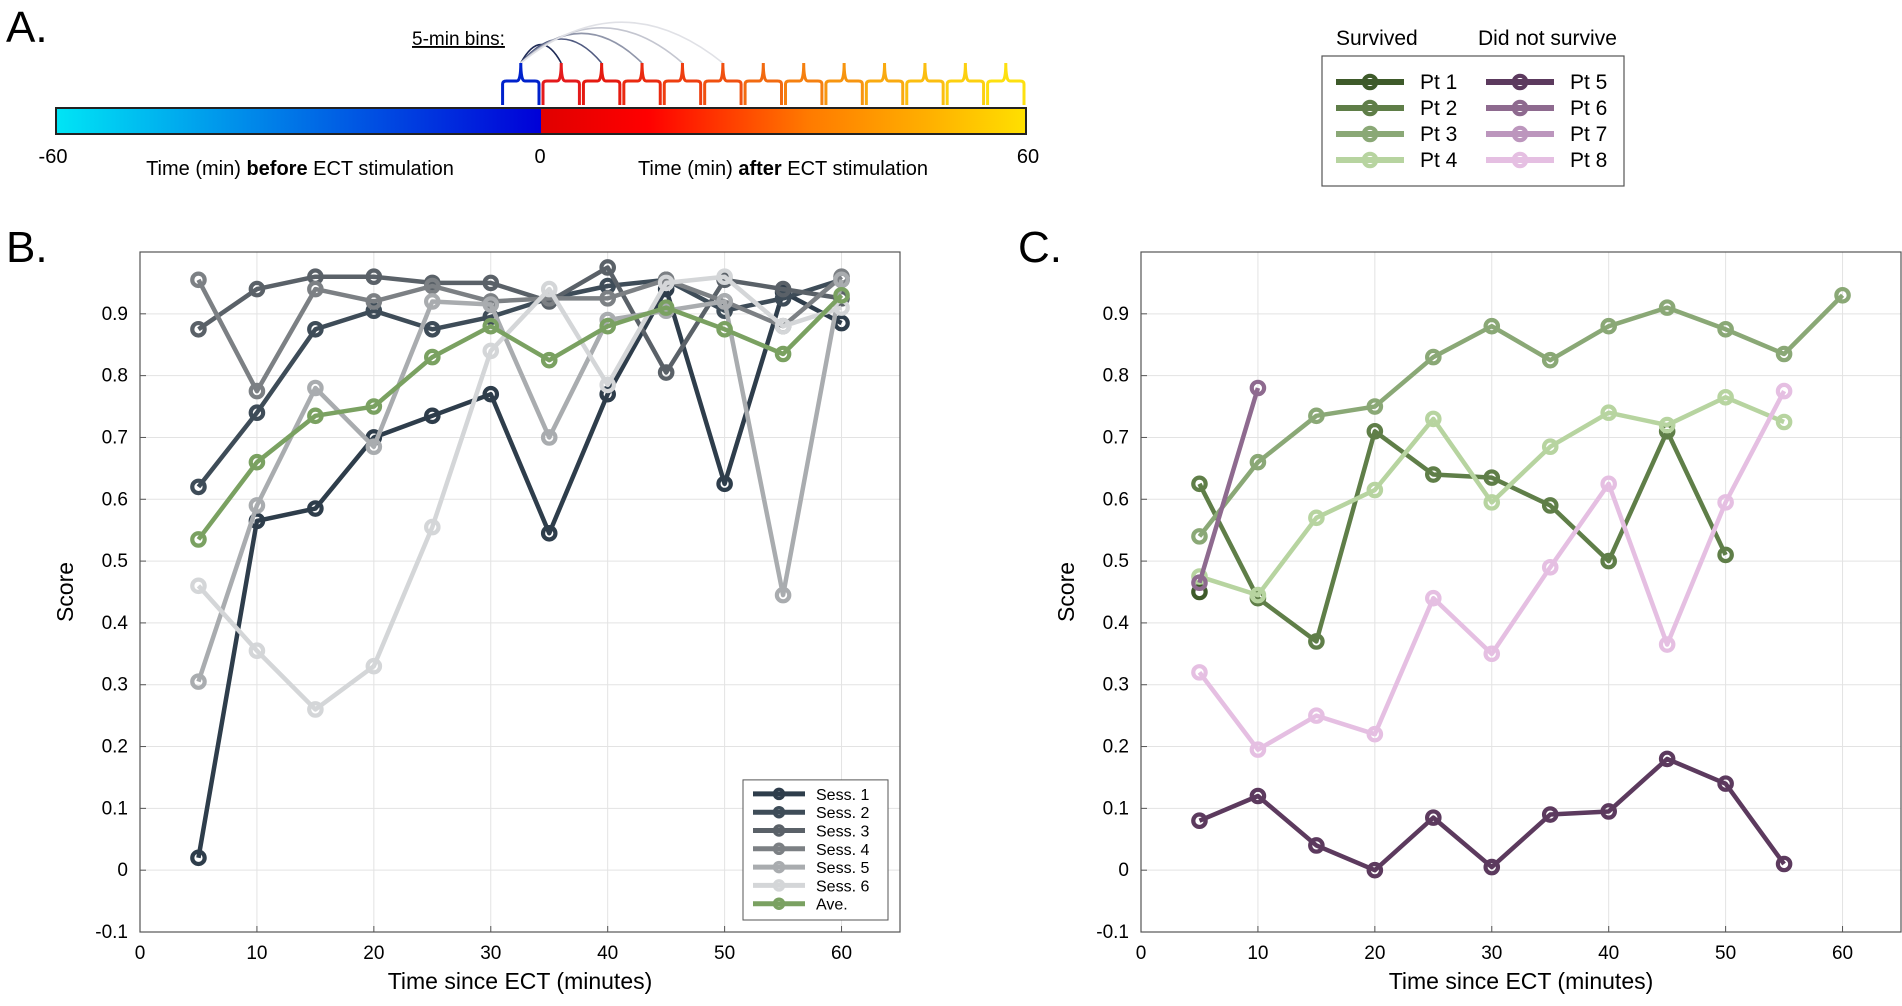  Describe the element at coordinates (1842, 953) in the screenshot. I see `panel-c-xtick-label: 60` at that location.